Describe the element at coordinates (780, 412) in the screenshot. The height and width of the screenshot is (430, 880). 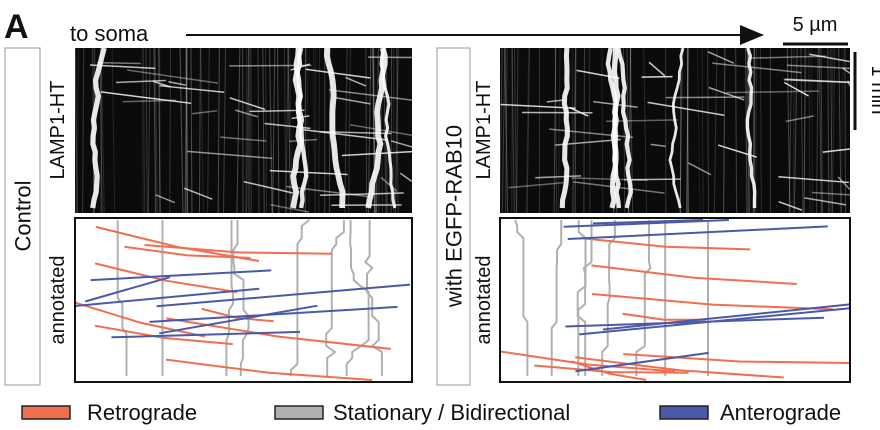
I see `legend-label: Anterograde` at that location.